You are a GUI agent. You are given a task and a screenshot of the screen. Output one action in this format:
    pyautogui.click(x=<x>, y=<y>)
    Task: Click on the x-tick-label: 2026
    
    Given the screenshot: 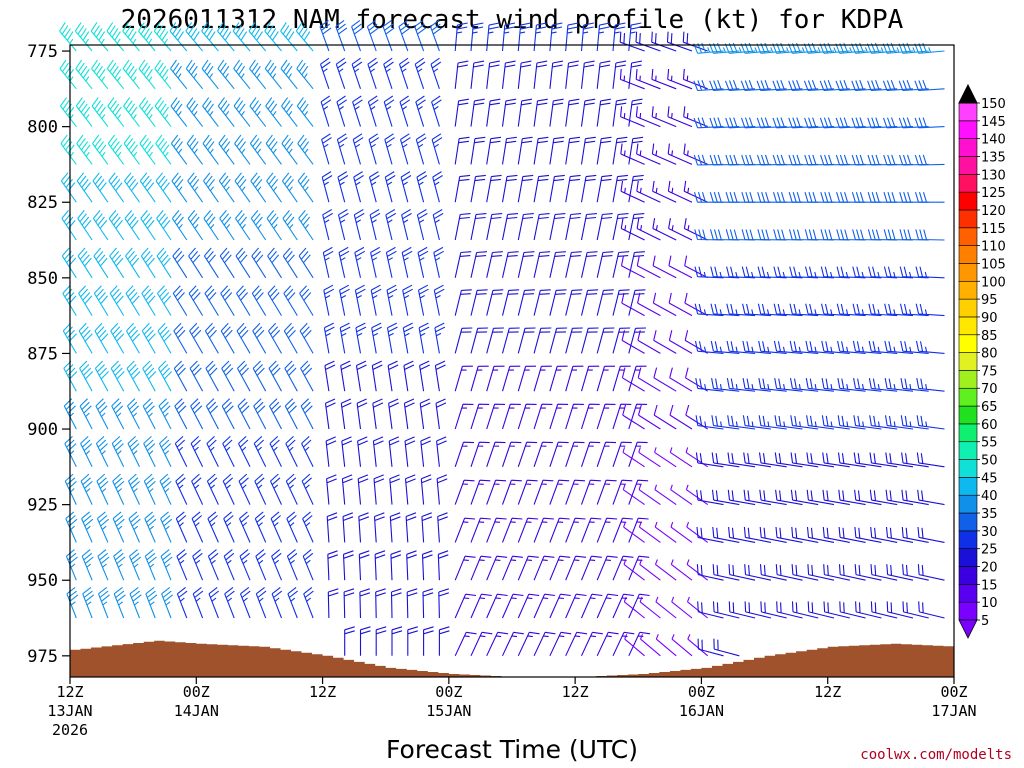 What is the action you would take?
    pyautogui.click(x=70, y=730)
    